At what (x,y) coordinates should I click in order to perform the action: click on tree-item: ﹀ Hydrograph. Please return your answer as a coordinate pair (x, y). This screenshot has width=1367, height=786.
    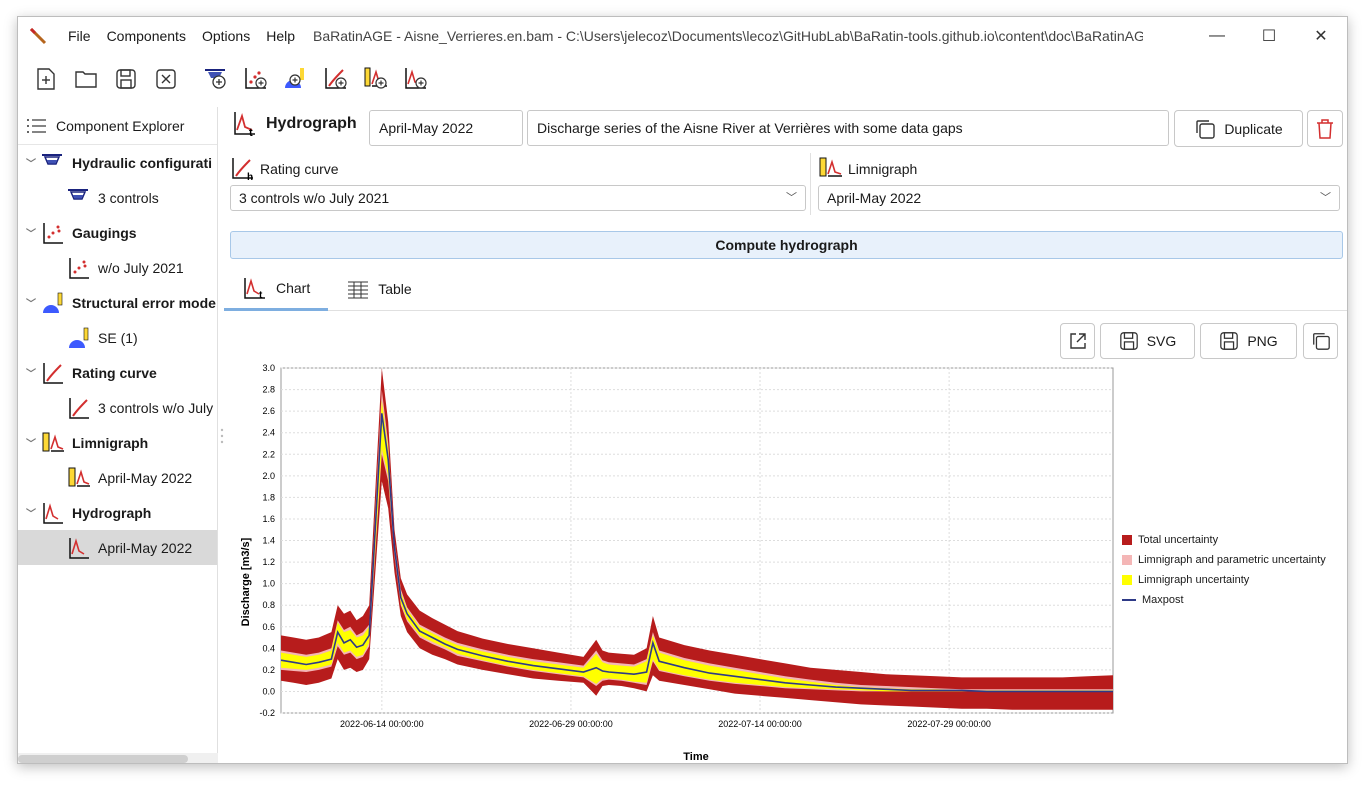
    Looking at the image, I should click on (117, 512).